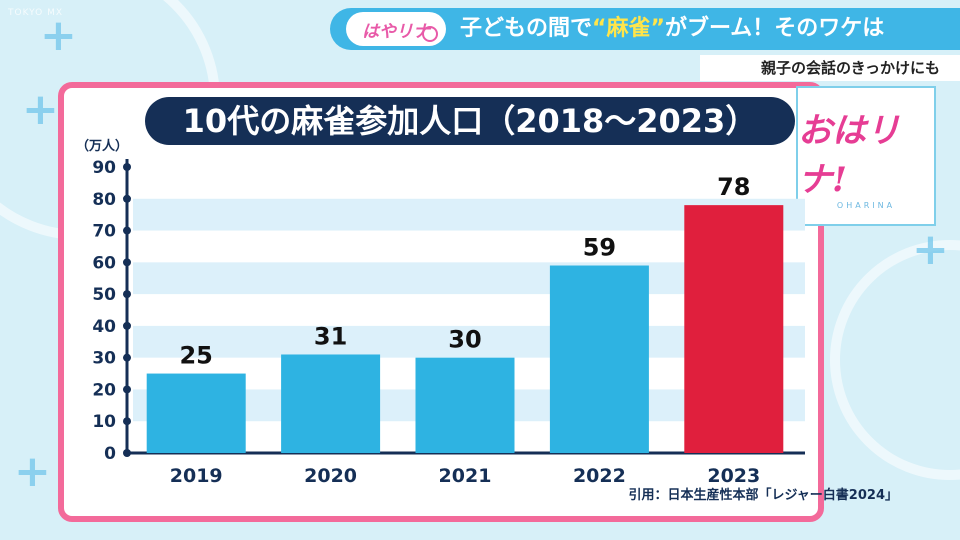 Image resolution: width=960 pixels, height=540 pixels. I want to click on program-logo-text: はやリナ, so click(396, 31).